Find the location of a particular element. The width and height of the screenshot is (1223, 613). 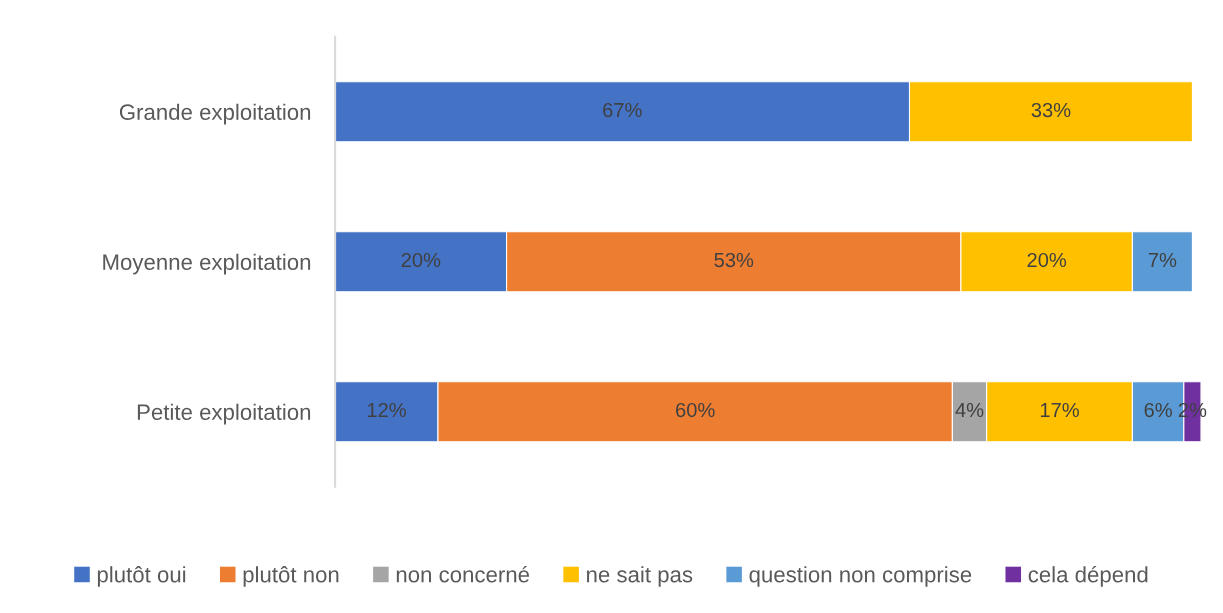

data-label: 4% is located at coordinates (969, 410).